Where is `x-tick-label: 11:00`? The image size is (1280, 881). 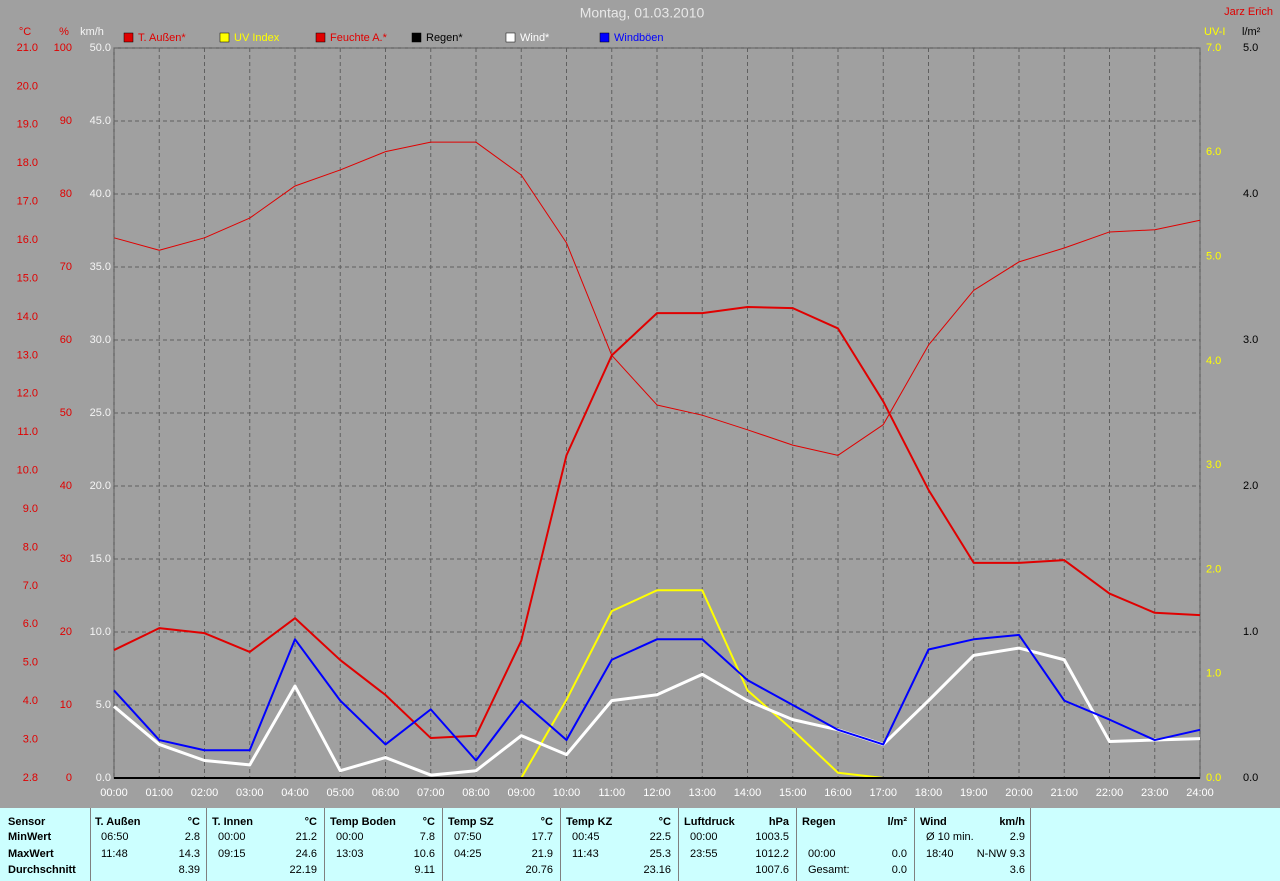
x-tick-label: 11:00 is located at coordinates (611, 793).